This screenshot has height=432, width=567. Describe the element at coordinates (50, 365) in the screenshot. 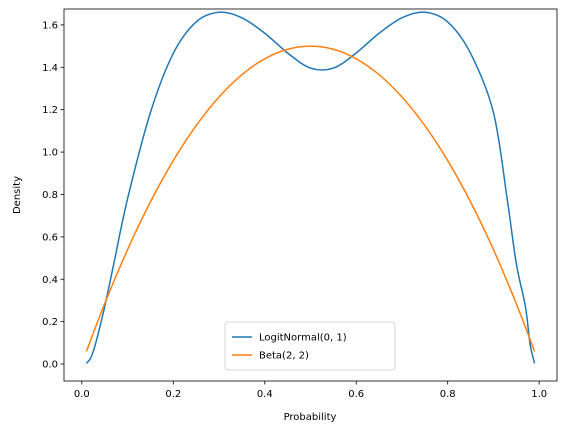

I see `y-tick-label: 0.0` at that location.